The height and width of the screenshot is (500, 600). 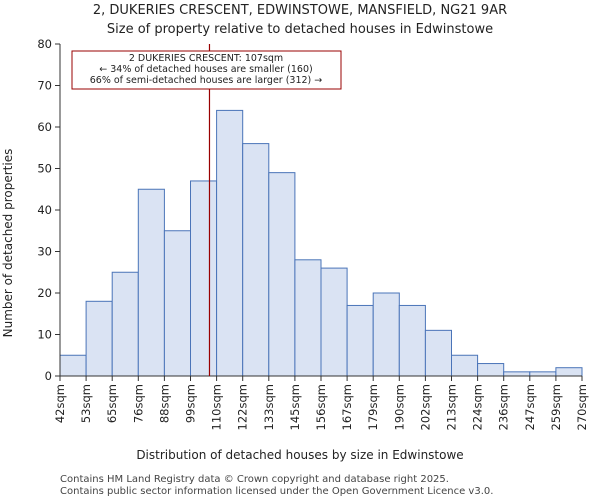 What do you see at coordinates (230, 243) in the screenshot?
I see `bar-110sqm` at bounding box center [230, 243].